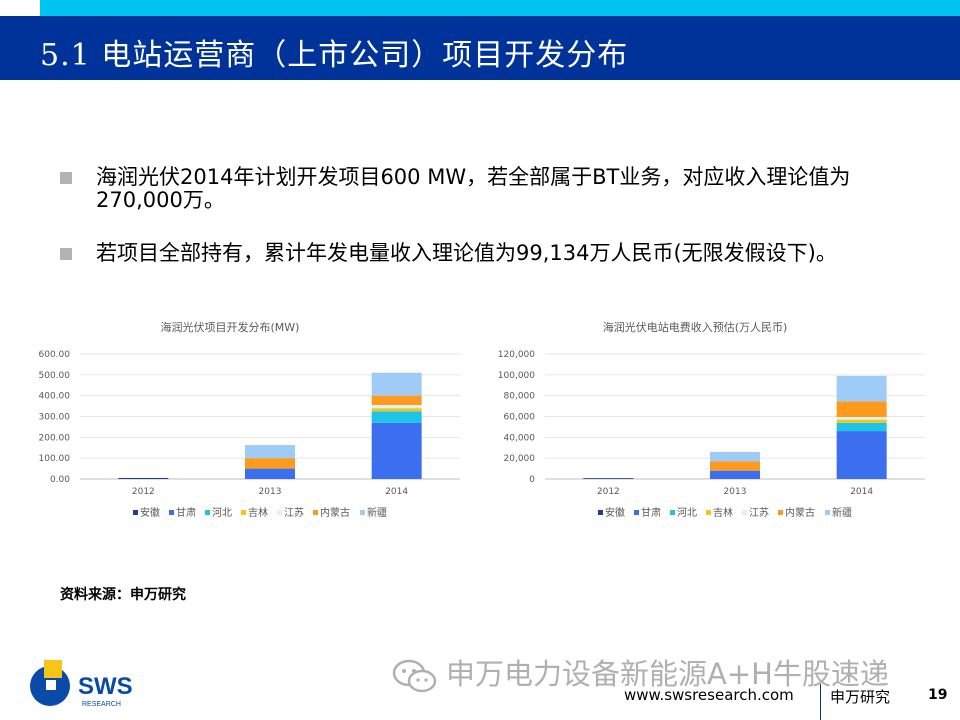 The height and width of the screenshot is (720, 960). What do you see at coordinates (466, 253) in the screenshot?
I see `bullet-text: 若项目全部持有，累计年发电量收入理论值为99,134万人民币(无限发假设下)。` at bounding box center [466, 253].